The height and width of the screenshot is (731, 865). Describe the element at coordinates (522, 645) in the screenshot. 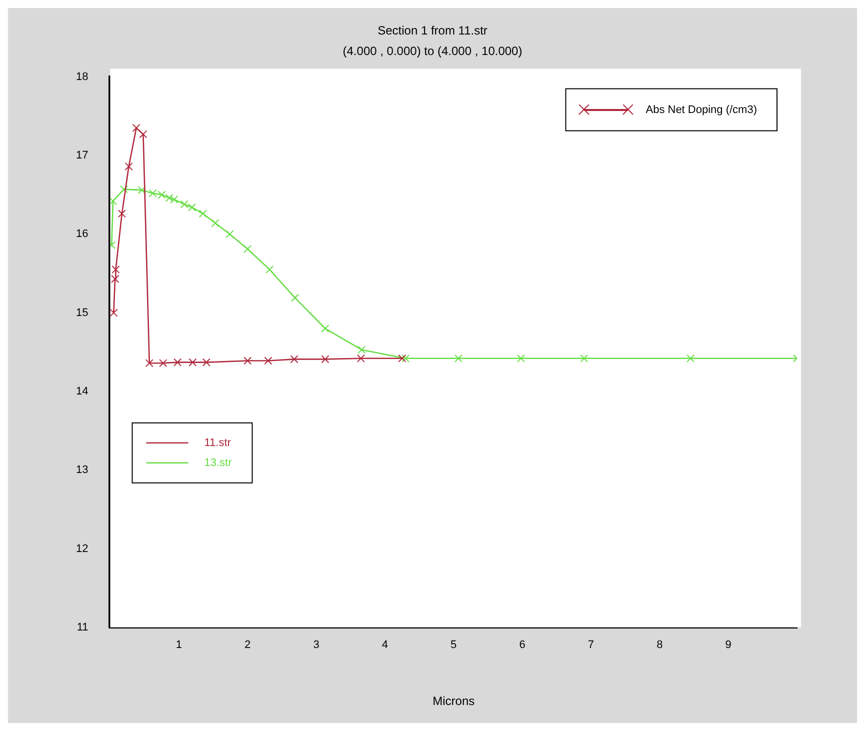

I see `x-tick-label: 6` at that location.